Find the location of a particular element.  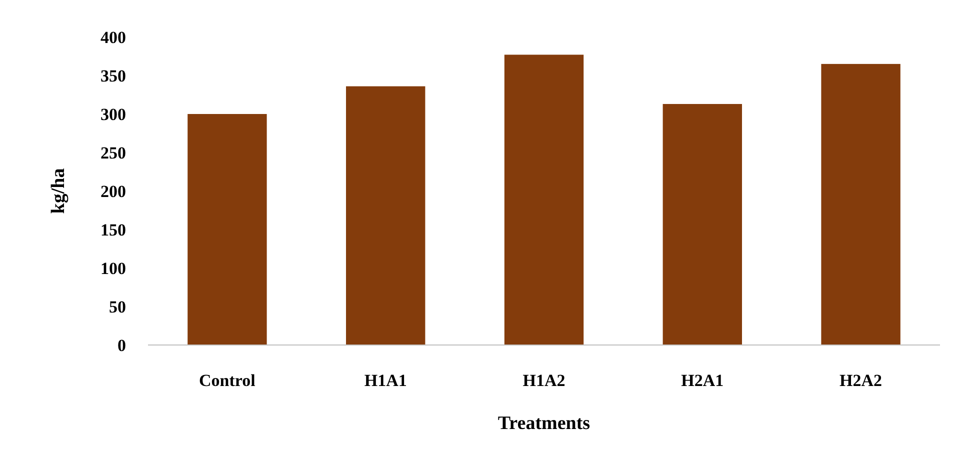

y-tick-label: 400 is located at coordinates (113, 37).